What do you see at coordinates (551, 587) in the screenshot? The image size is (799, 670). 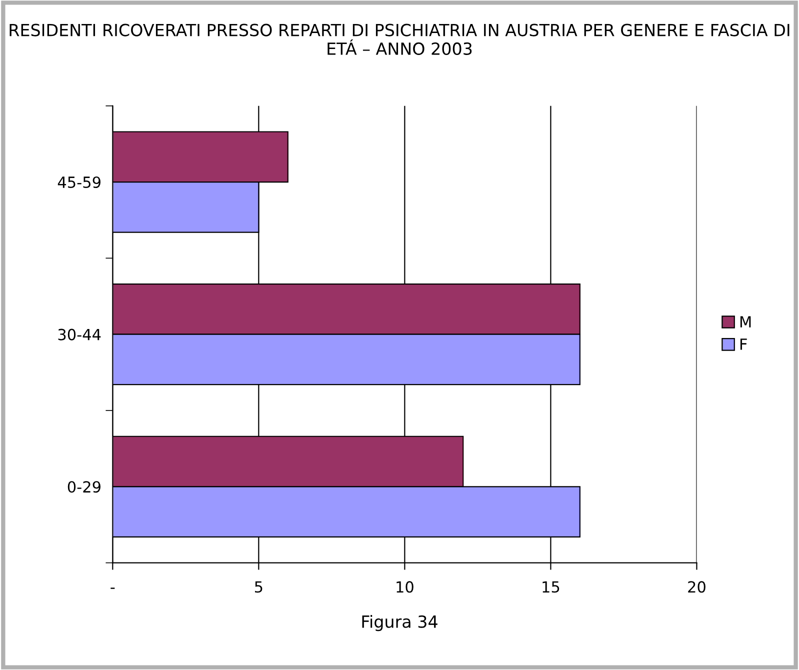 I see `x-tick-label: 15` at bounding box center [551, 587].